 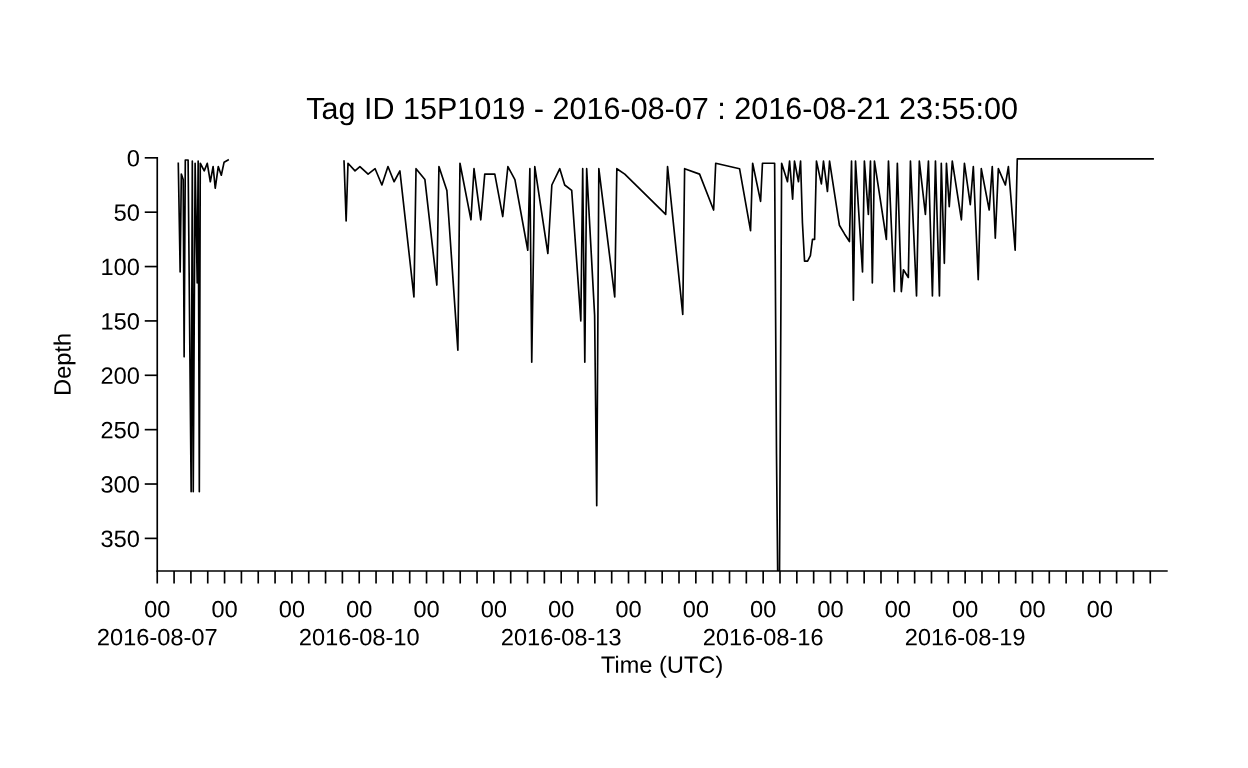 What do you see at coordinates (126, 212) in the screenshot?
I see `y-tick-label: 50` at bounding box center [126, 212].